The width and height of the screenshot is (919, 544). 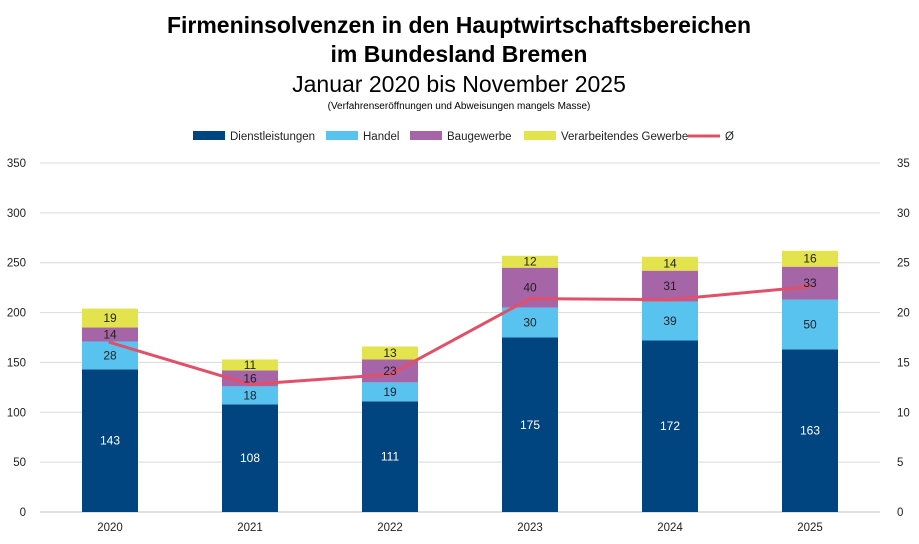 I want to click on y-left-tick-label: 250, so click(x=16, y=264).